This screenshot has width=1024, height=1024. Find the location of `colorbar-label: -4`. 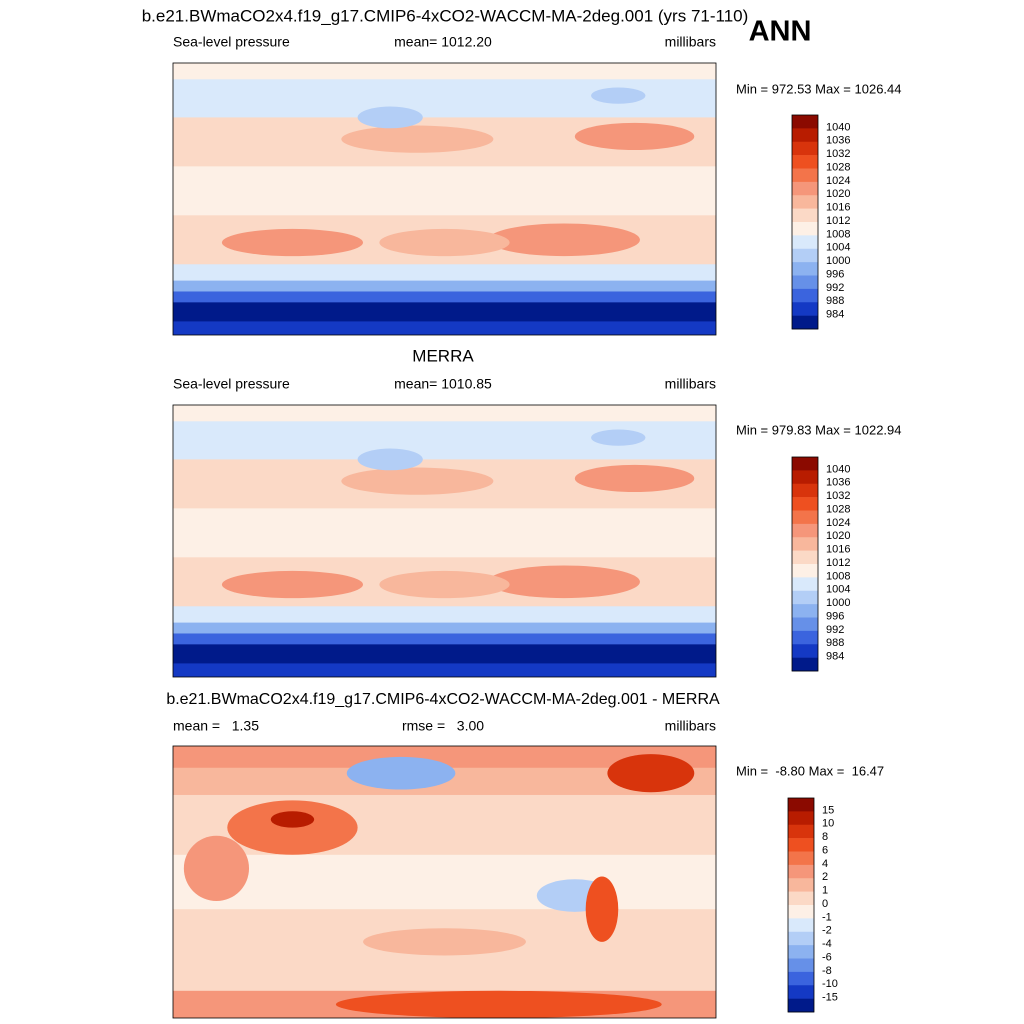

colorbar-label: -4 is located at coordinates (827, 944).